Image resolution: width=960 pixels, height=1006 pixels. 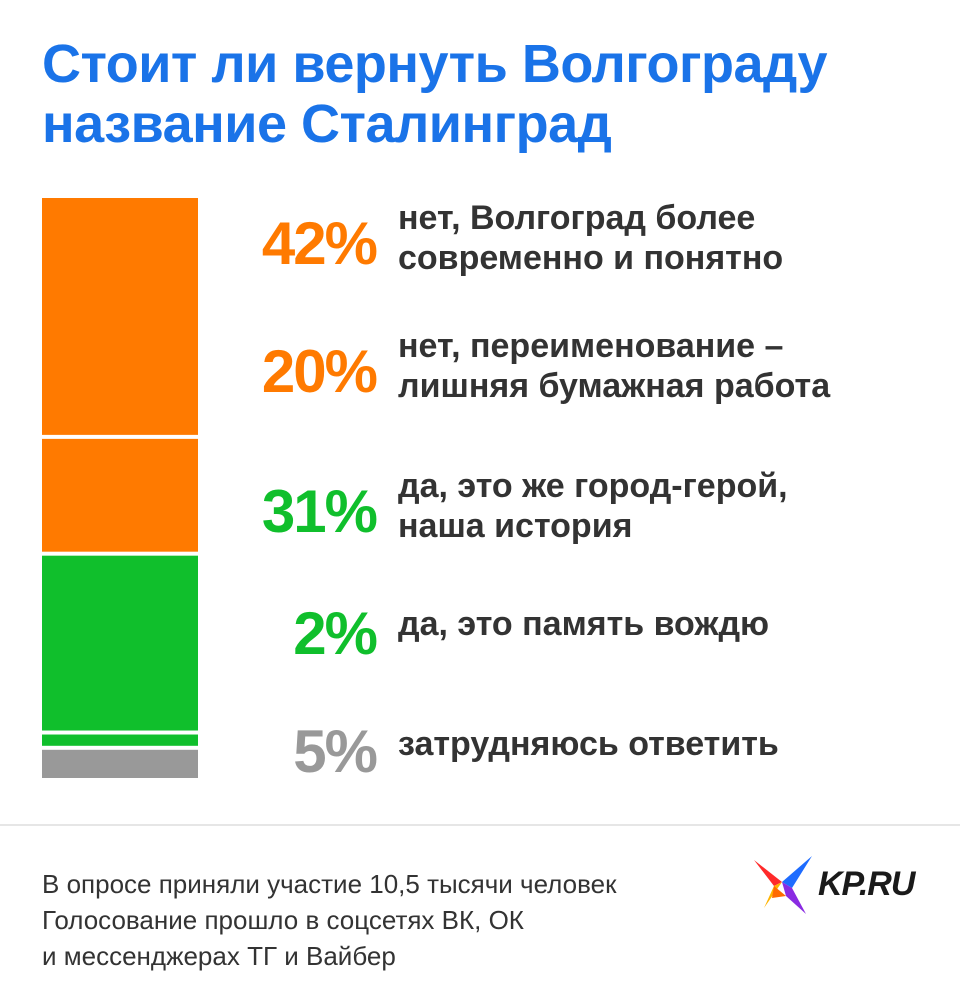 I want to click on percent-label: 2%, so click(x=335, y=633).